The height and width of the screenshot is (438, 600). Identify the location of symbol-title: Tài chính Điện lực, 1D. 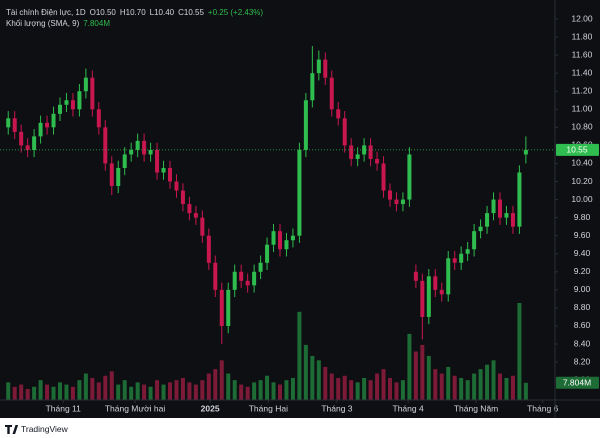
(46, 12).